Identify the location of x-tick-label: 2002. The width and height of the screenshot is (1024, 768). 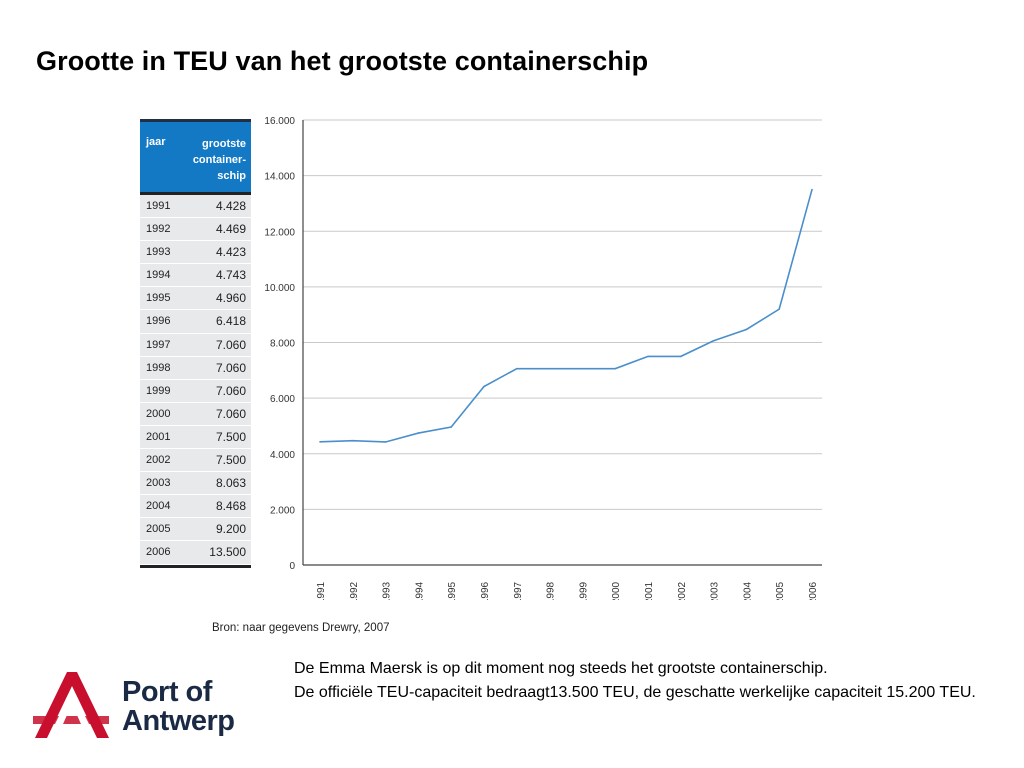
(682, 590).